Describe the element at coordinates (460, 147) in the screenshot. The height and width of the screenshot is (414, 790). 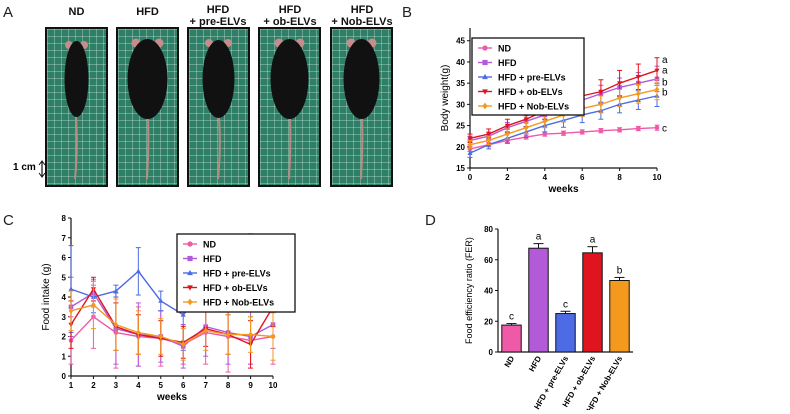
I see `y-tick-label: 20` at that location.